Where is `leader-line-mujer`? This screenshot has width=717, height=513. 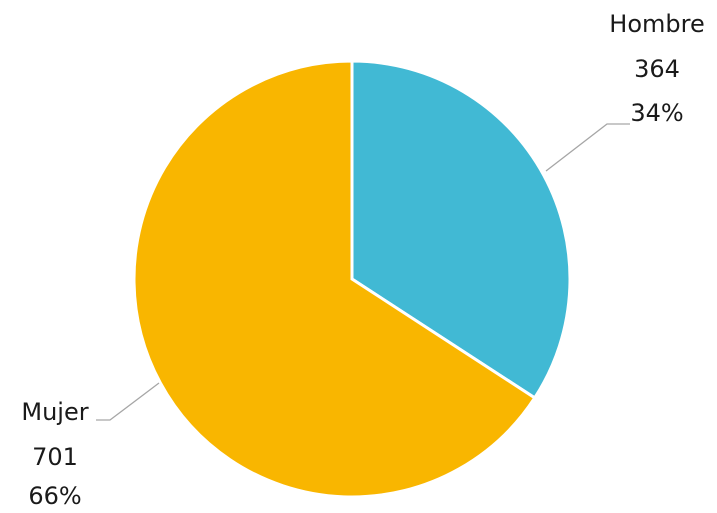
leader-line-mujer is located at coordinates (128, 401).